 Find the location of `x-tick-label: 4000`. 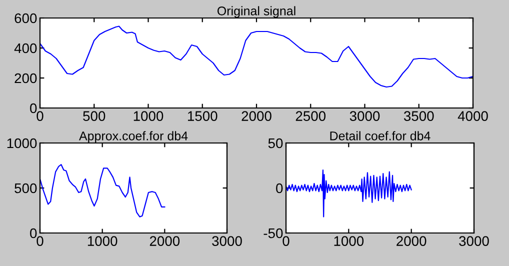

x-tick-label: 4000 is located at coordinates (473, 116).